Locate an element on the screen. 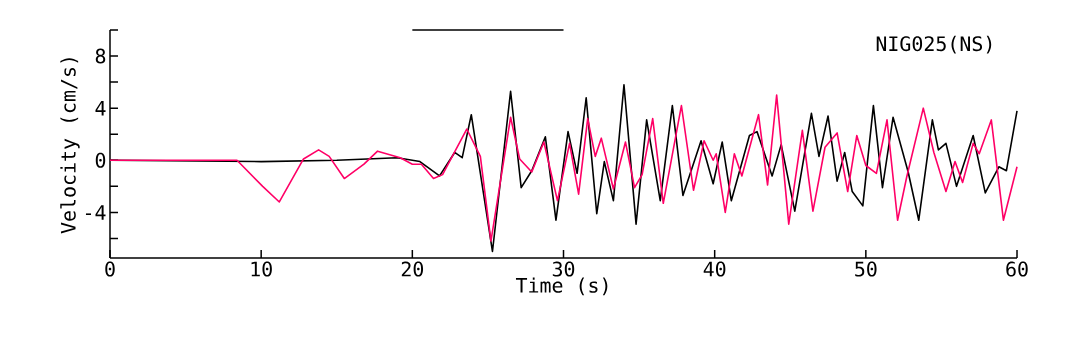  y-tick-label: 4 is located at coordinates (100, 108).